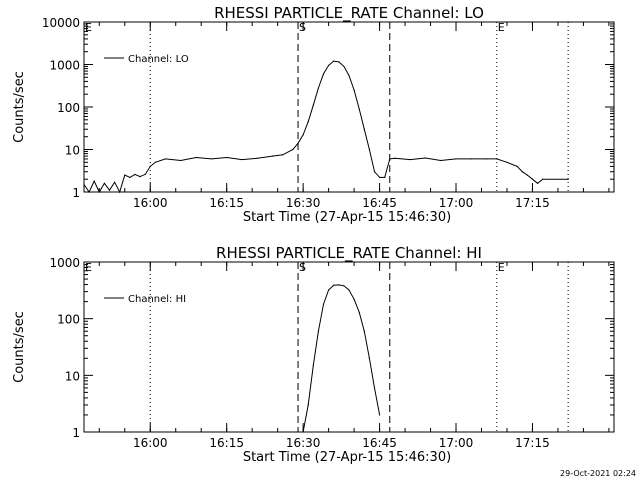  Describe the element at coordinates (72, 376) in the screenshot. I see `y-tick-label: 10` at that location.